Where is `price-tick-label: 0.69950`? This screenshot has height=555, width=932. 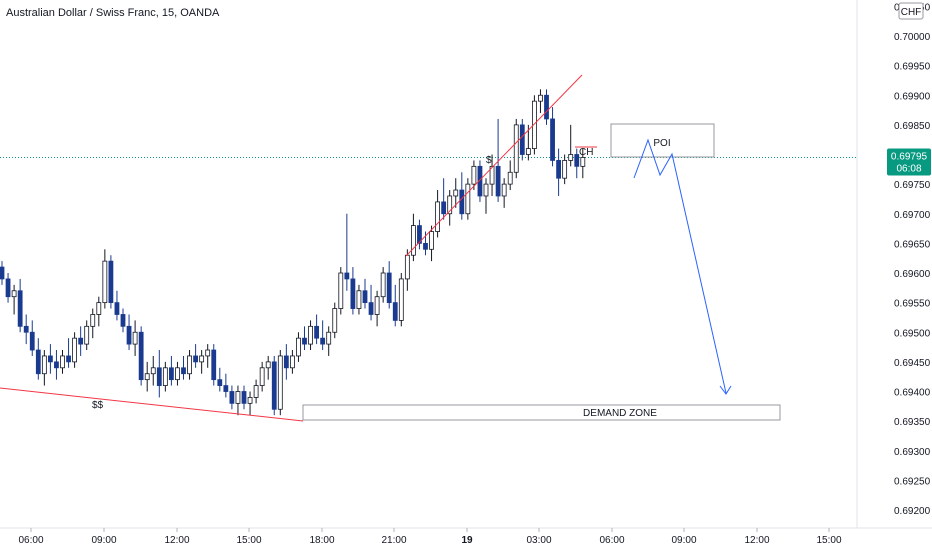 price-tick-label: 0.69950 is located at coordinates (912, 67).